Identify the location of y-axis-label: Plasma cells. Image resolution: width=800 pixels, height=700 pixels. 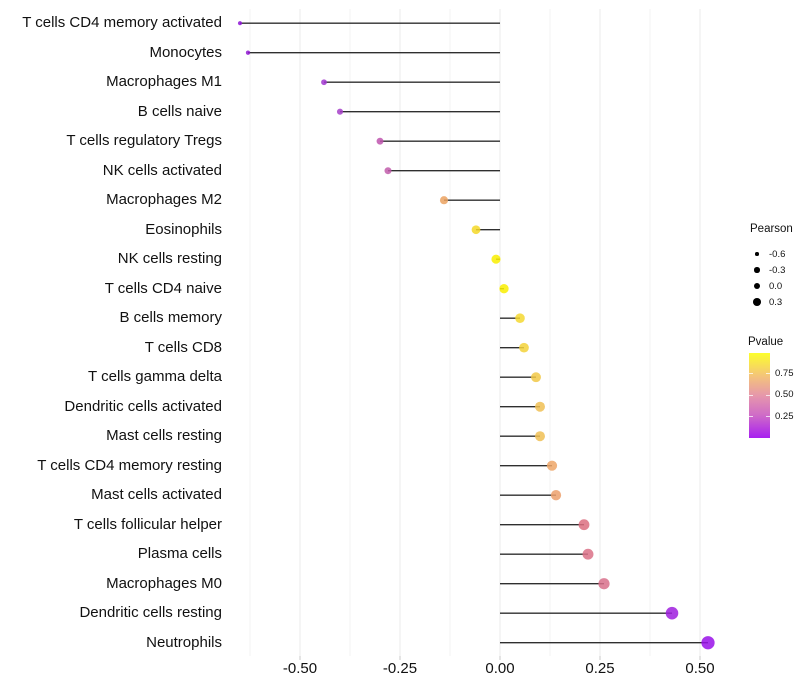
(179, 554).